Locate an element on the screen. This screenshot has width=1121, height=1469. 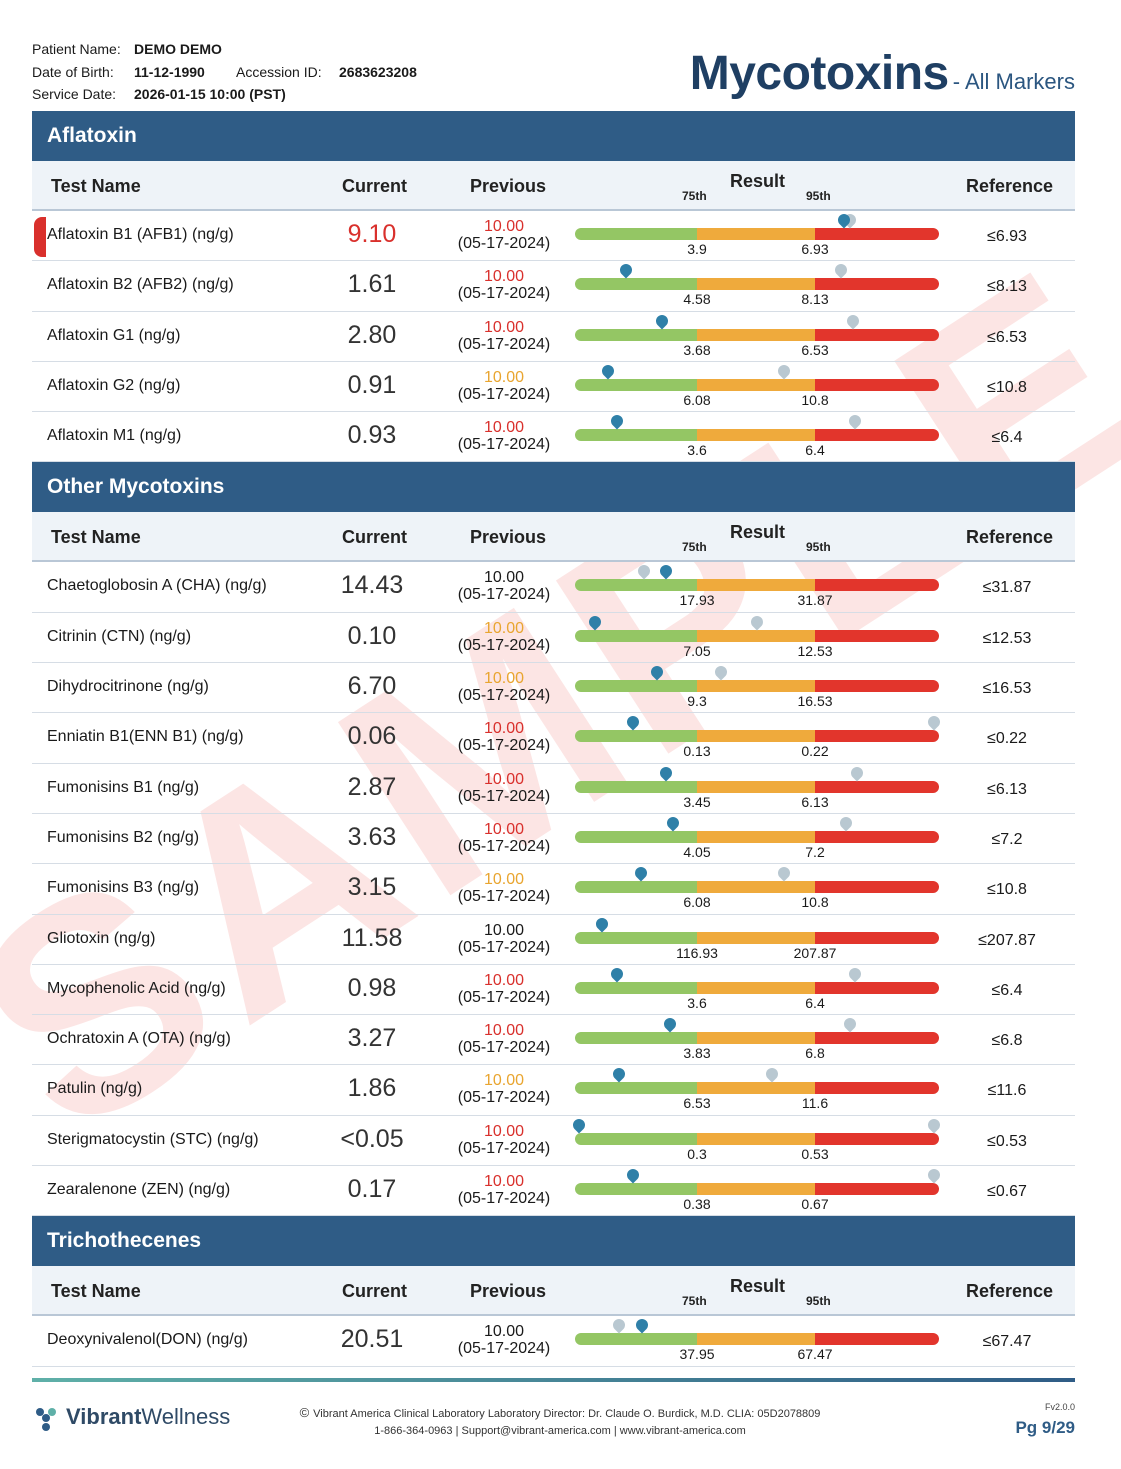
result-range-bar: 6.53 11.6 is located at coordinates (757, 1088).